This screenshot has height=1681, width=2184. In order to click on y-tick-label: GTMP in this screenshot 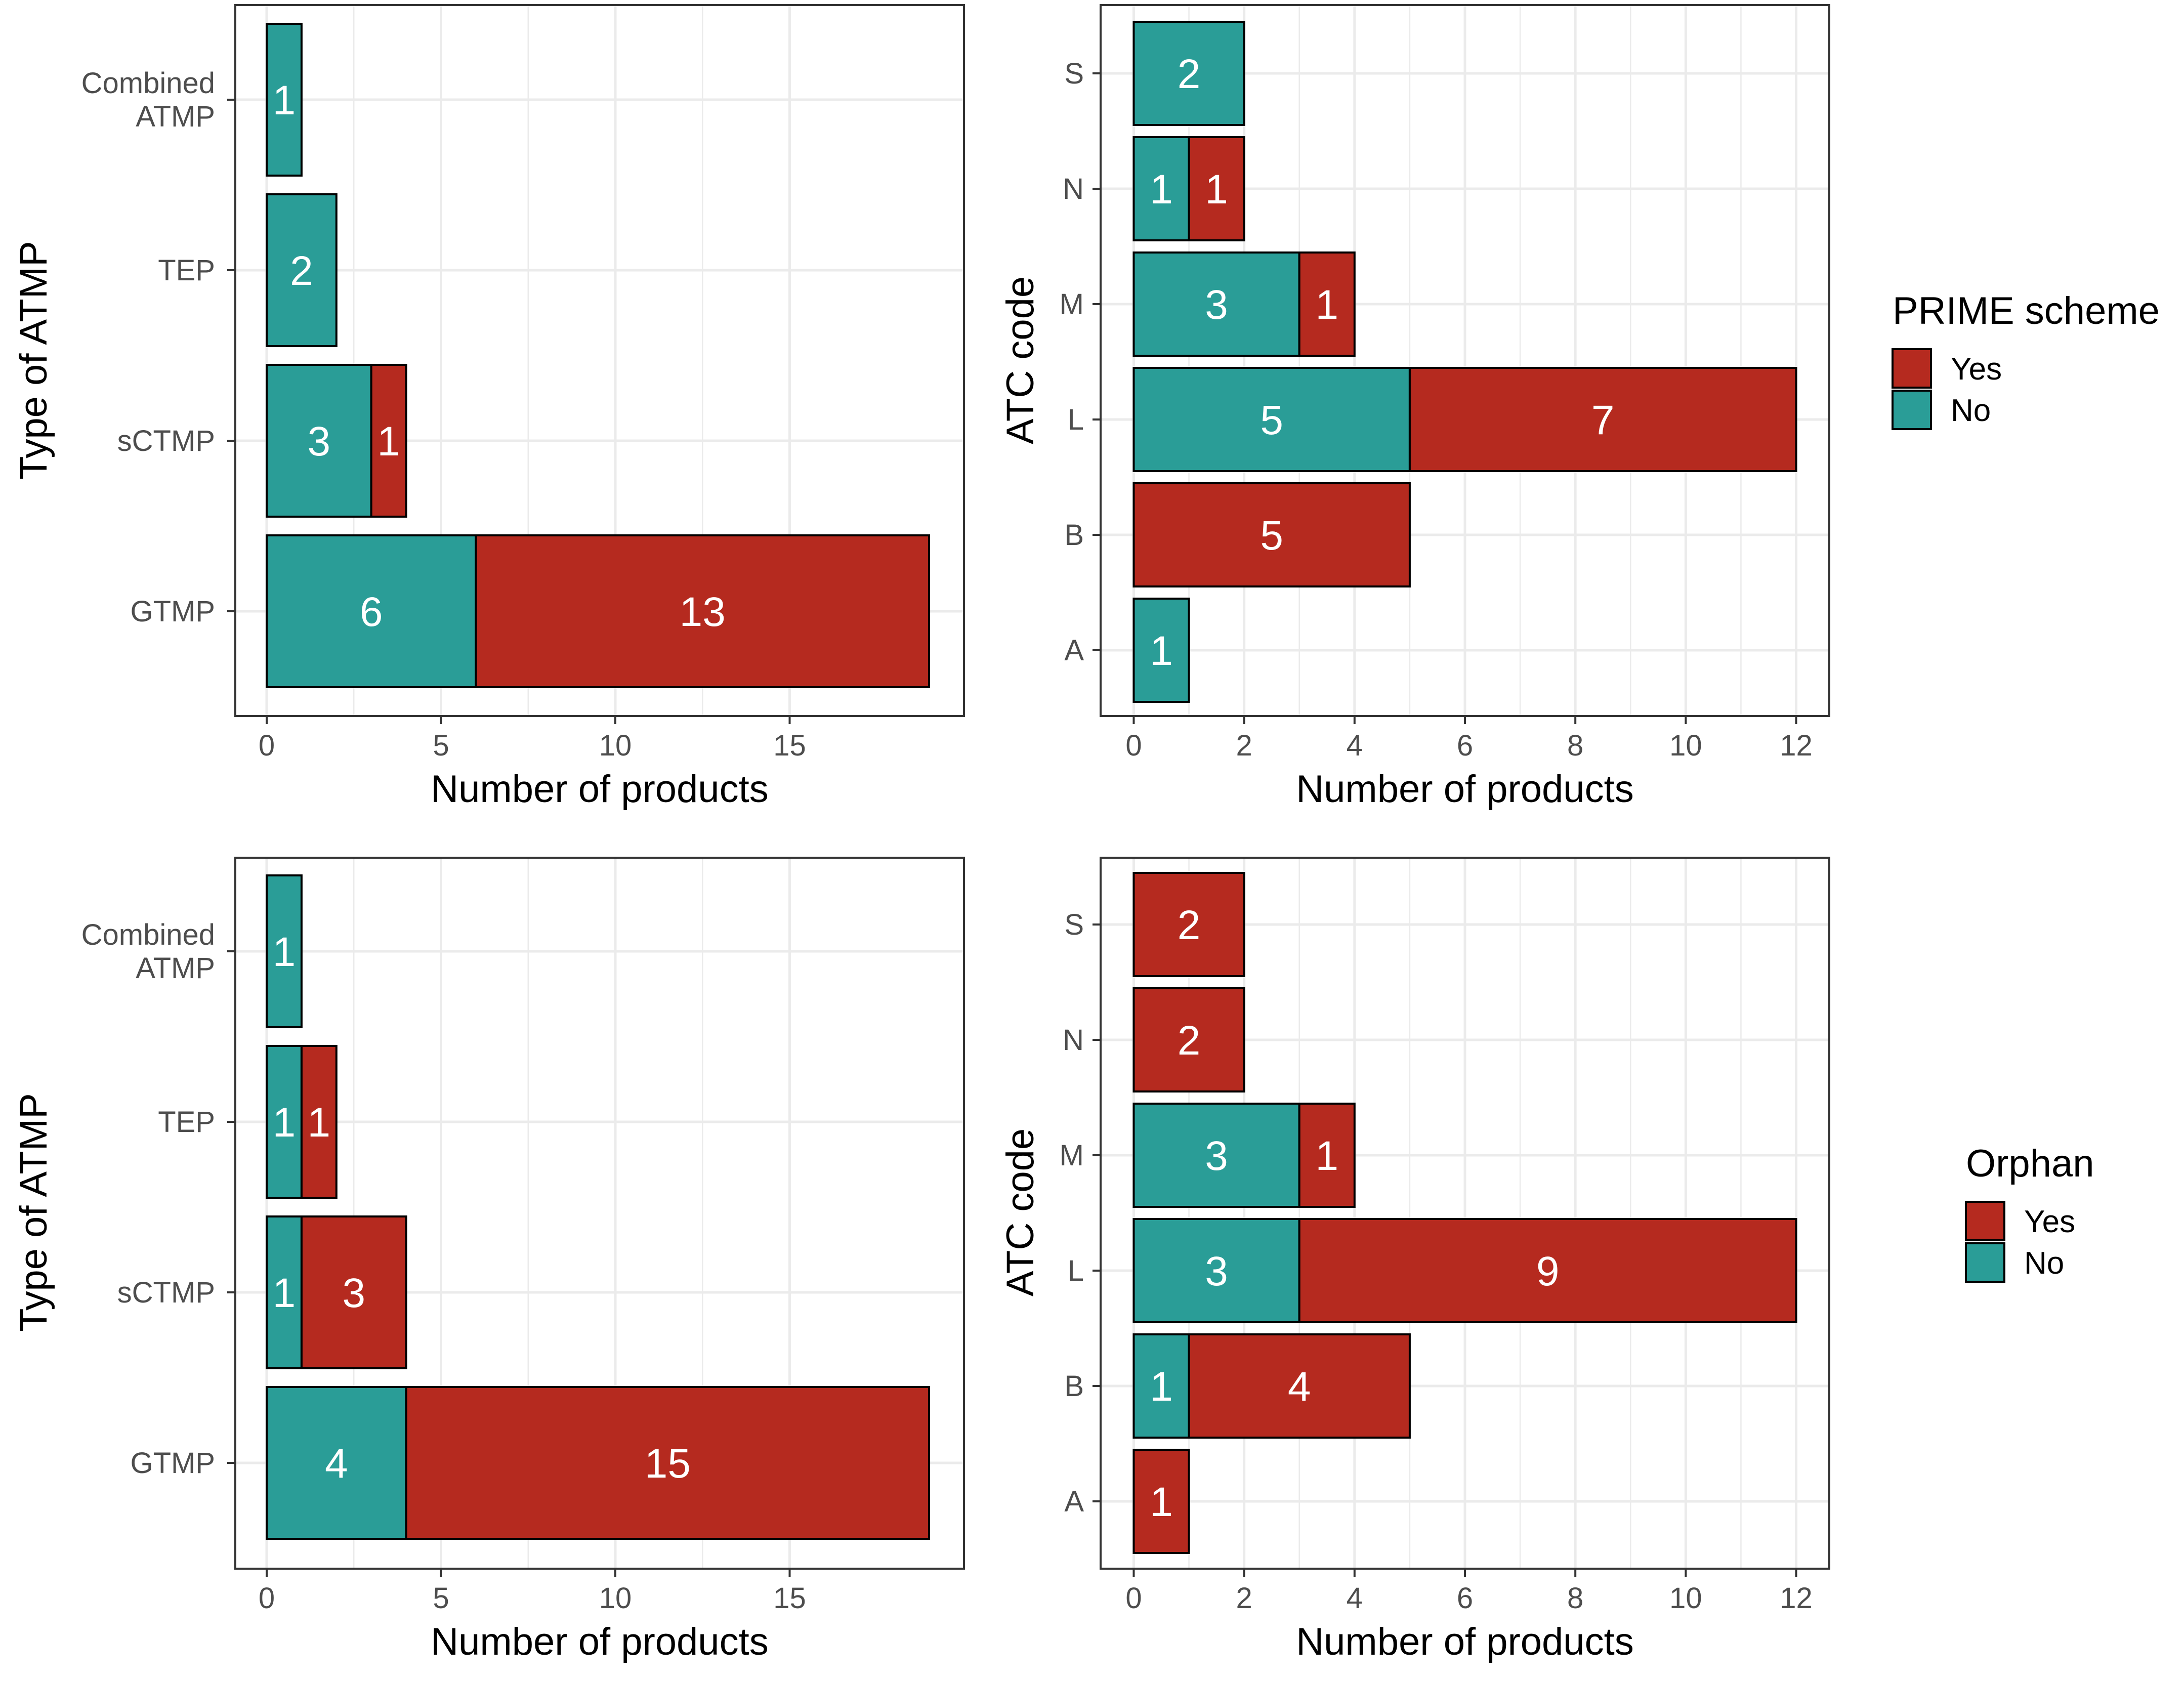, I will do `click(172, 611)`.